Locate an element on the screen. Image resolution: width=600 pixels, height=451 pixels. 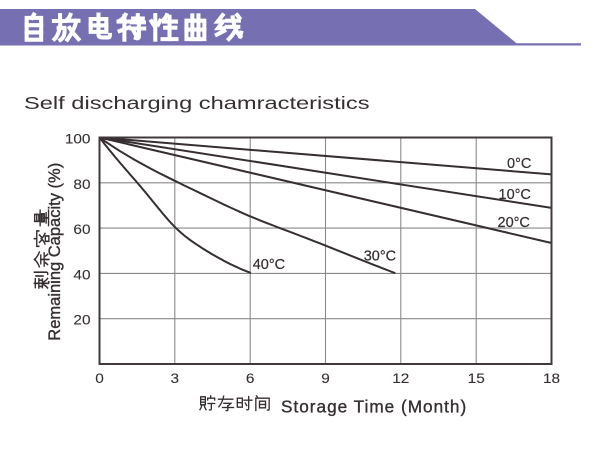
svg-text: 40 is located at coordinates (81, 275).